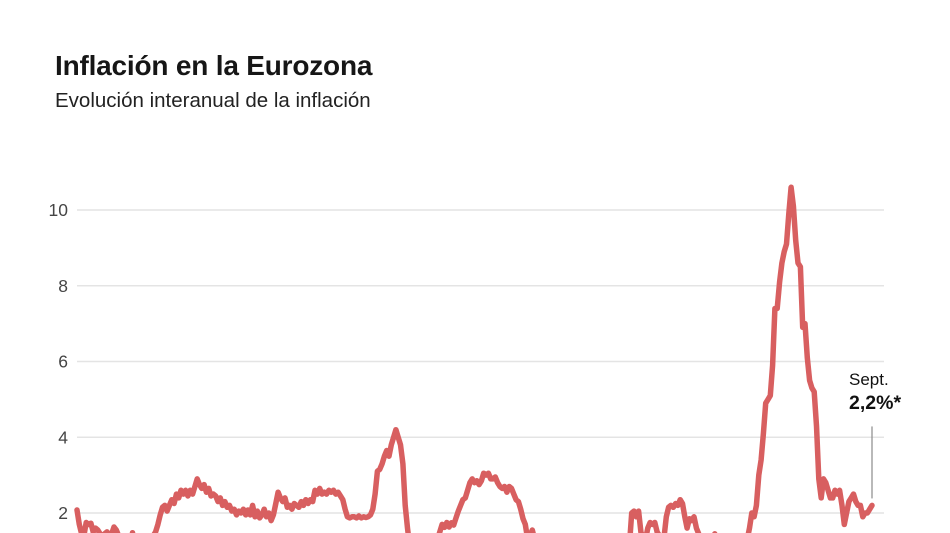 The width and height of the screenshot is (950, 533). Describe the element at coordinates (59, 210) in the screenshot. I see `y-tick-label-10: 10` at that location.